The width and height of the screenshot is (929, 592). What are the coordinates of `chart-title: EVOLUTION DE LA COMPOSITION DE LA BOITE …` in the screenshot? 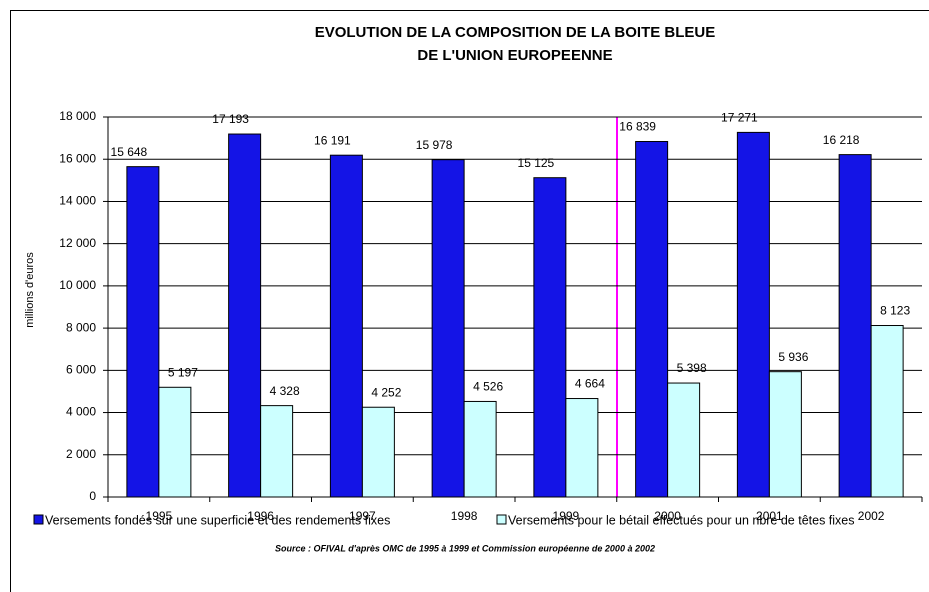 It's located at (515, 32).